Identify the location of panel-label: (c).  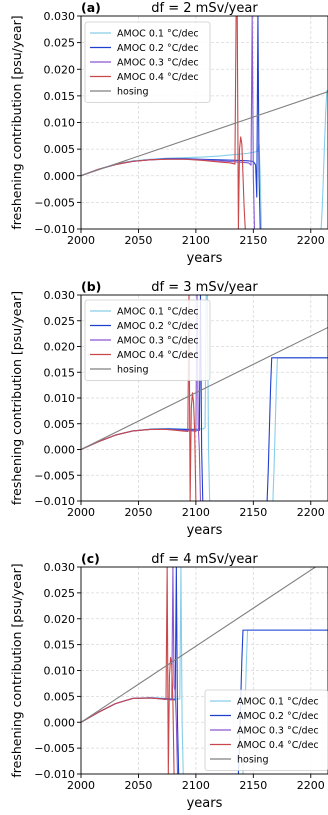
(90, 558).